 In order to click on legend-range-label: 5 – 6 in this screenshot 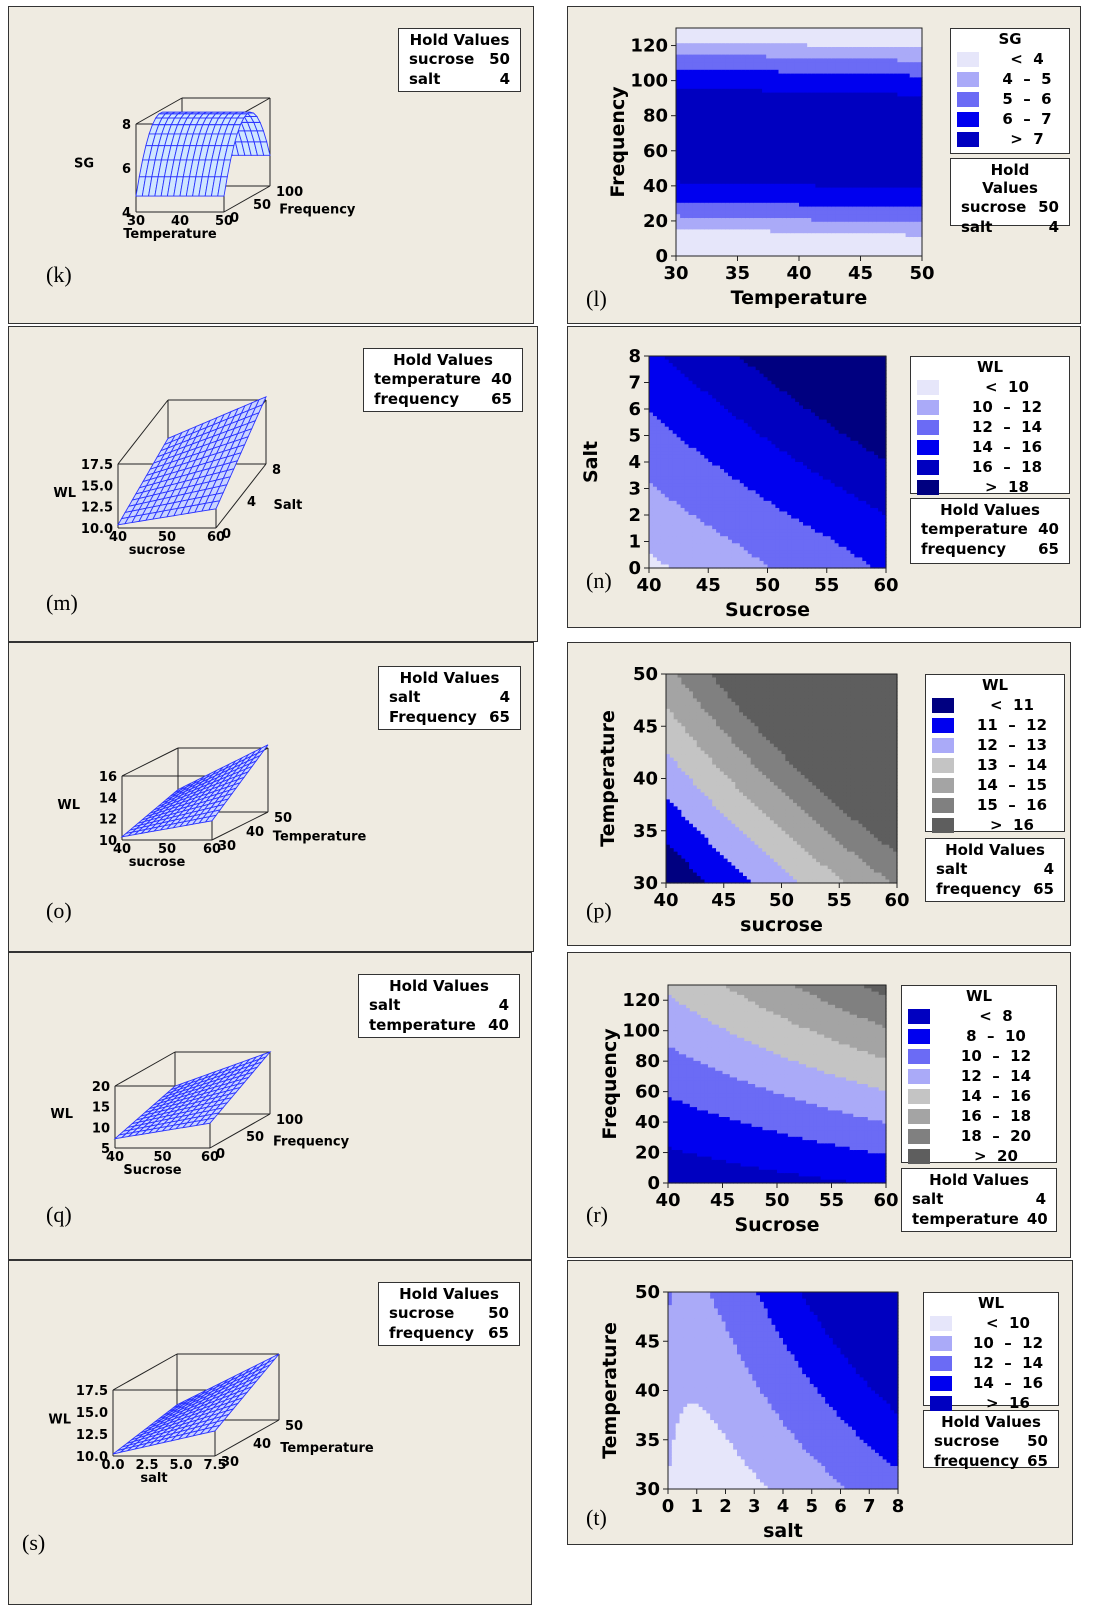, I will do `click(1027, 99)`.